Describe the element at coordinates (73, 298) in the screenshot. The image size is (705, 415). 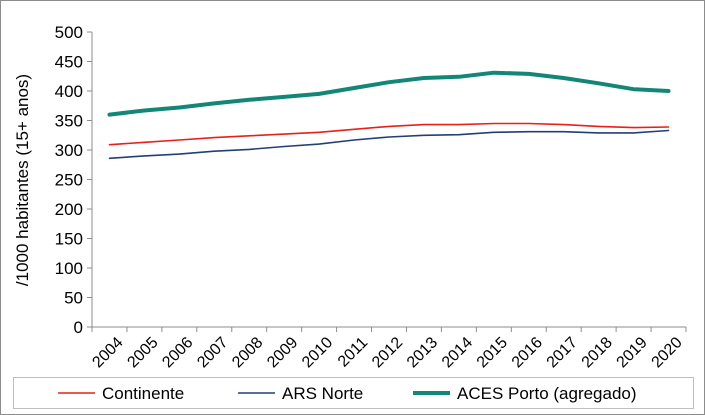
I see `y-tick-label: 50` at that location.